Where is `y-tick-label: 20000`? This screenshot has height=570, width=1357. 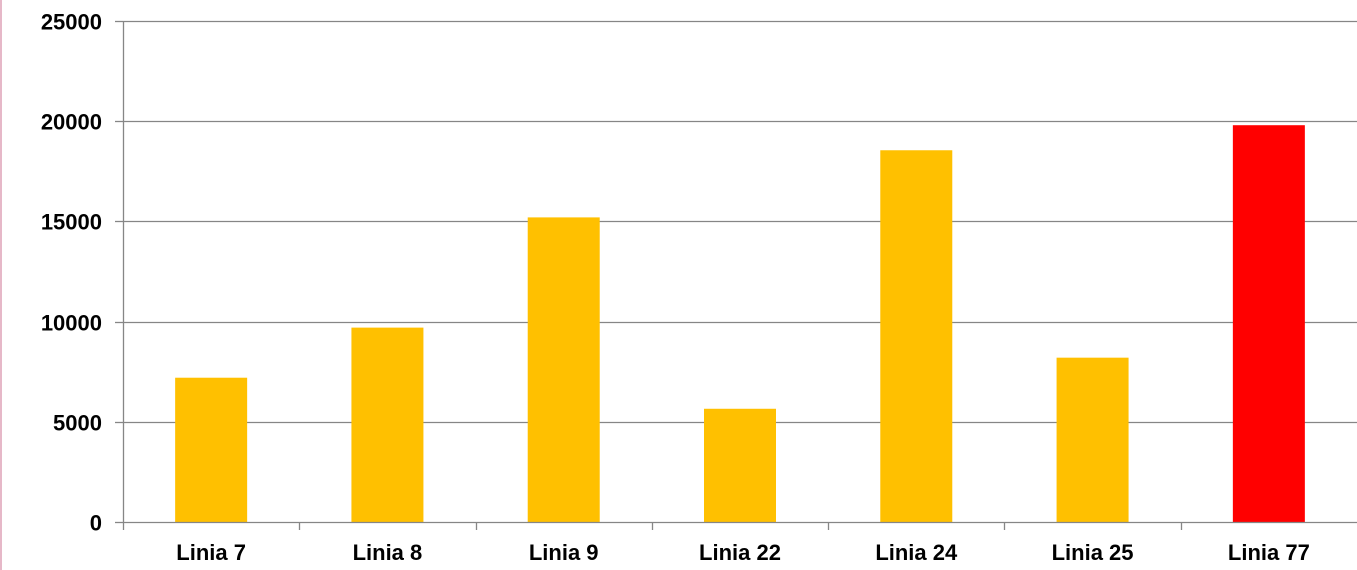
y-tick-label: 20000 is located at coordinates (71, 122).